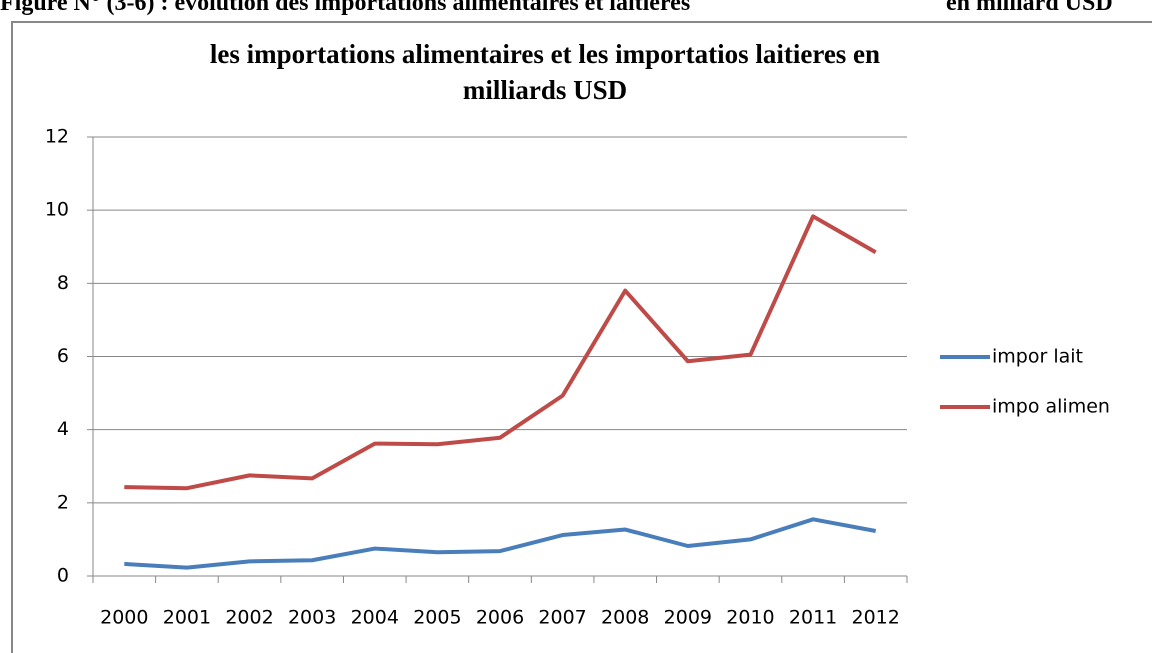 The image size is (1152, 653). Describe the element at coordinates (249, 618) in the screenshot. I see `x-tick-label: 2002` at that location.